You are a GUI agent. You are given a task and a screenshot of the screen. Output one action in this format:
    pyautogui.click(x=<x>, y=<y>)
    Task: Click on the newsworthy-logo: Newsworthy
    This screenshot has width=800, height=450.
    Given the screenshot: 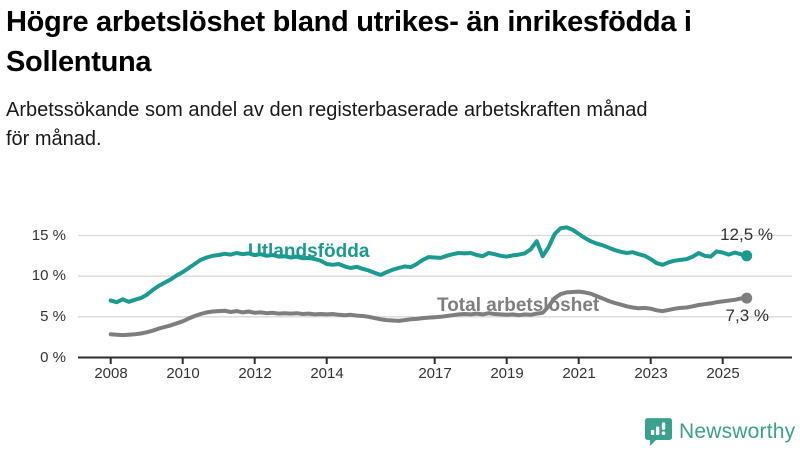 What is the action you would take?
    pyautogui.click(x=720, y=432)
    